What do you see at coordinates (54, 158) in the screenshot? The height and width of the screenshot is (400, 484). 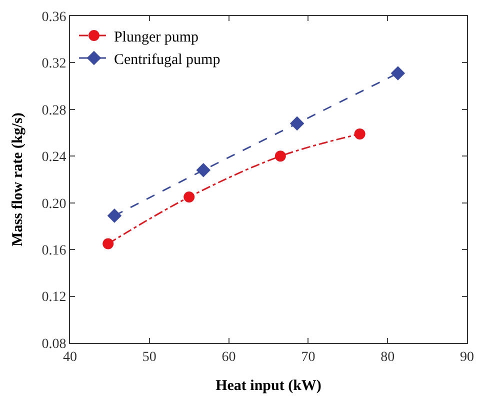 I see `y-tick-label: 0.24` at bounding box center [54, 158].